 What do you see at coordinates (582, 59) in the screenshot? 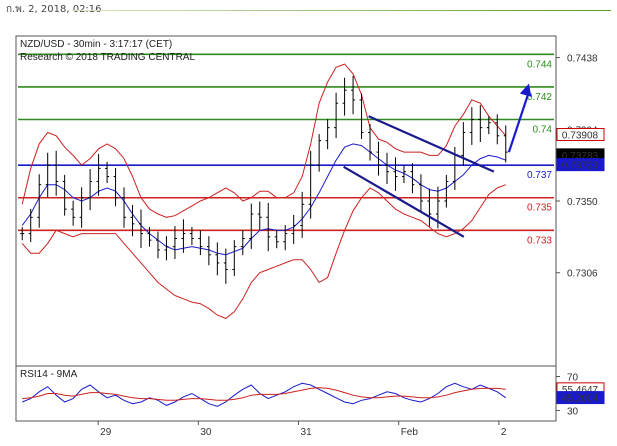
I see `y-tick-label-0: 0.7438` at bounding box center [582, 59].